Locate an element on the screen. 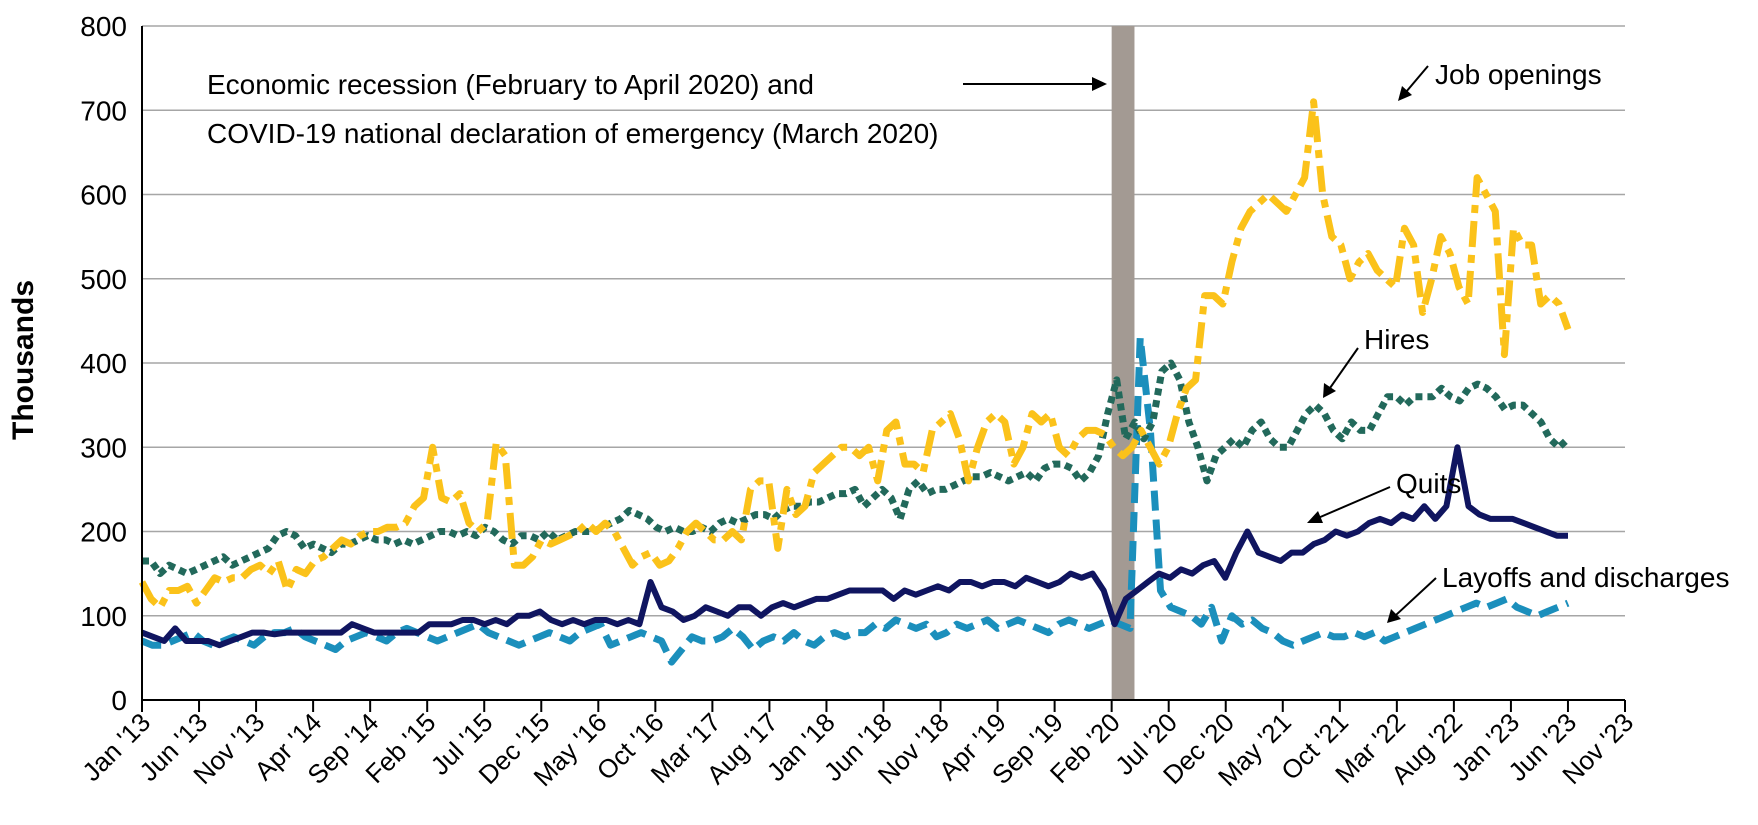  arrow-job-openings is located at coordinates (1417, 79).